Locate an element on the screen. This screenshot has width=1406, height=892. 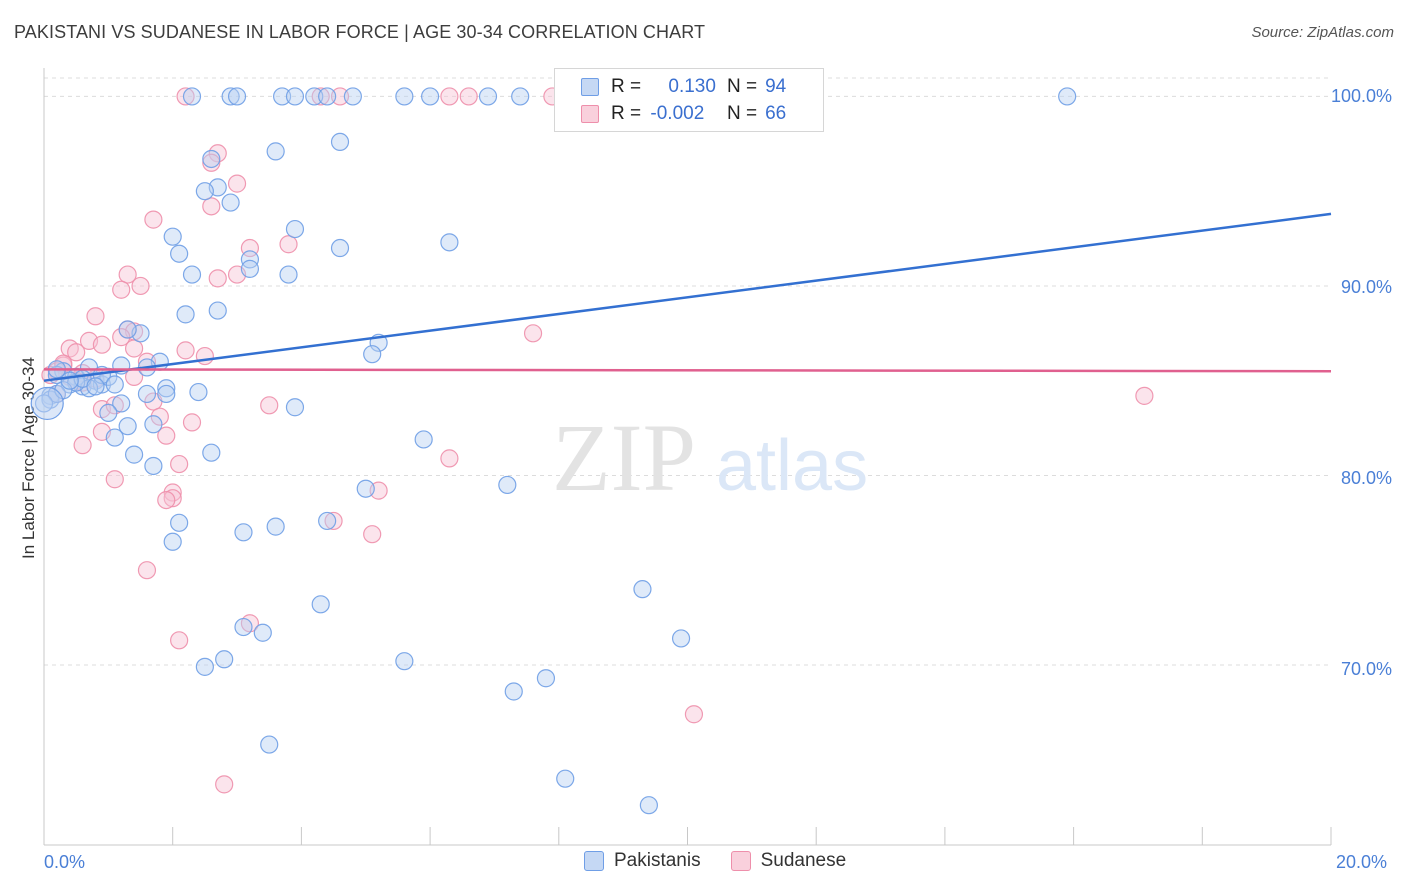
x-tick-label-max: 20.0% is located at coordinates (1362, 862).